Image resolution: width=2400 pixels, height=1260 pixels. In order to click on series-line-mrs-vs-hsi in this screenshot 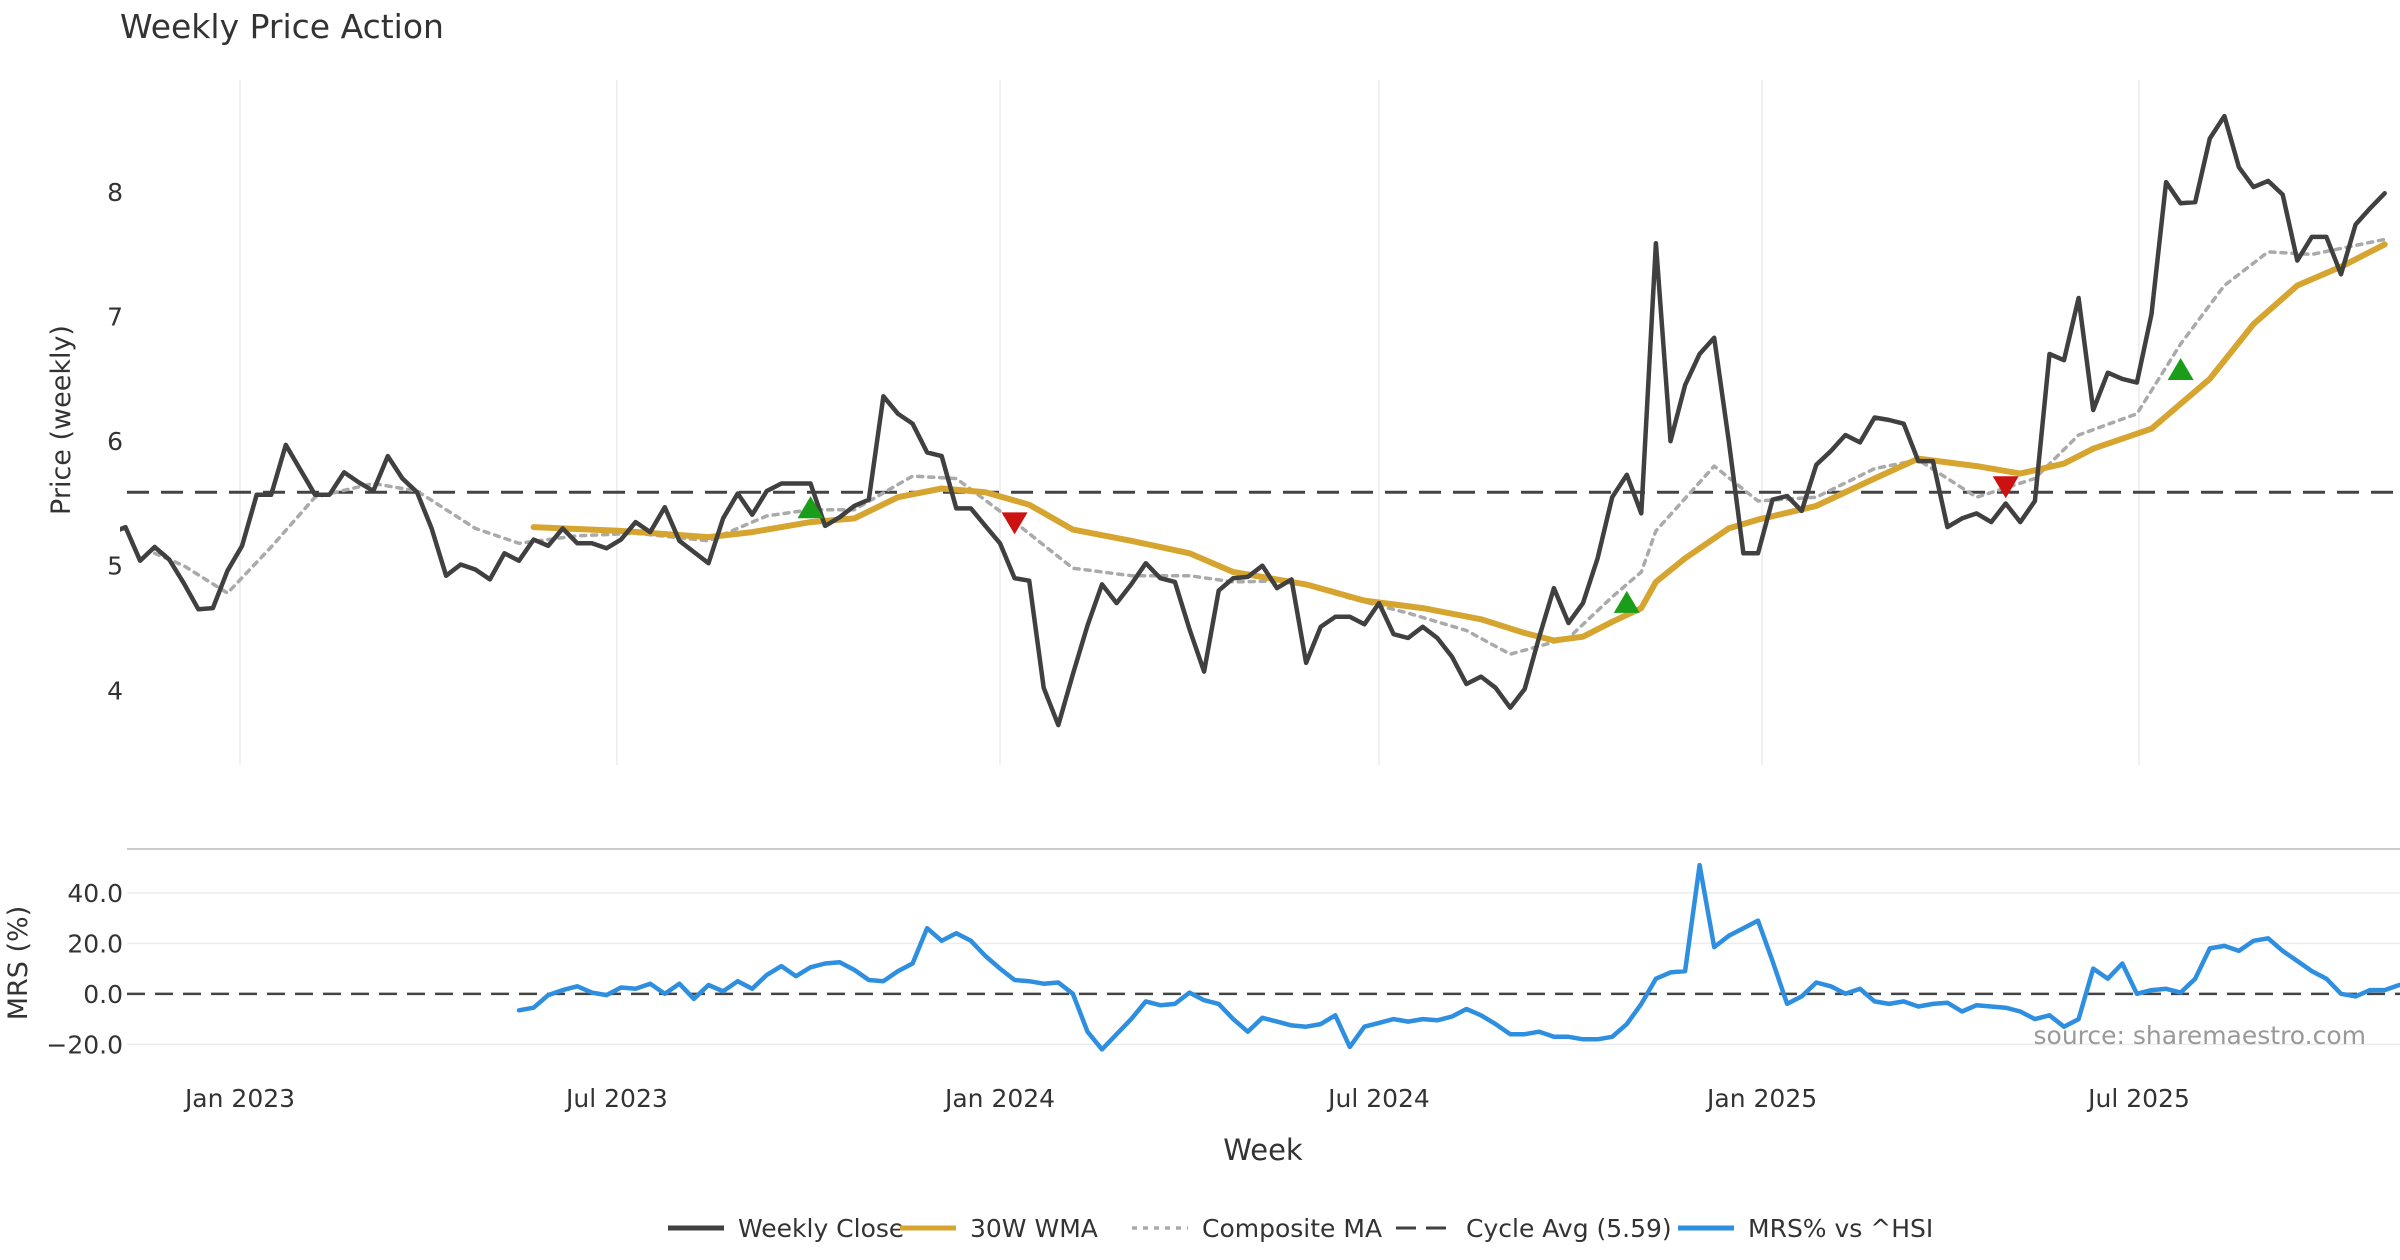, I will do `click(1458, 957)`.